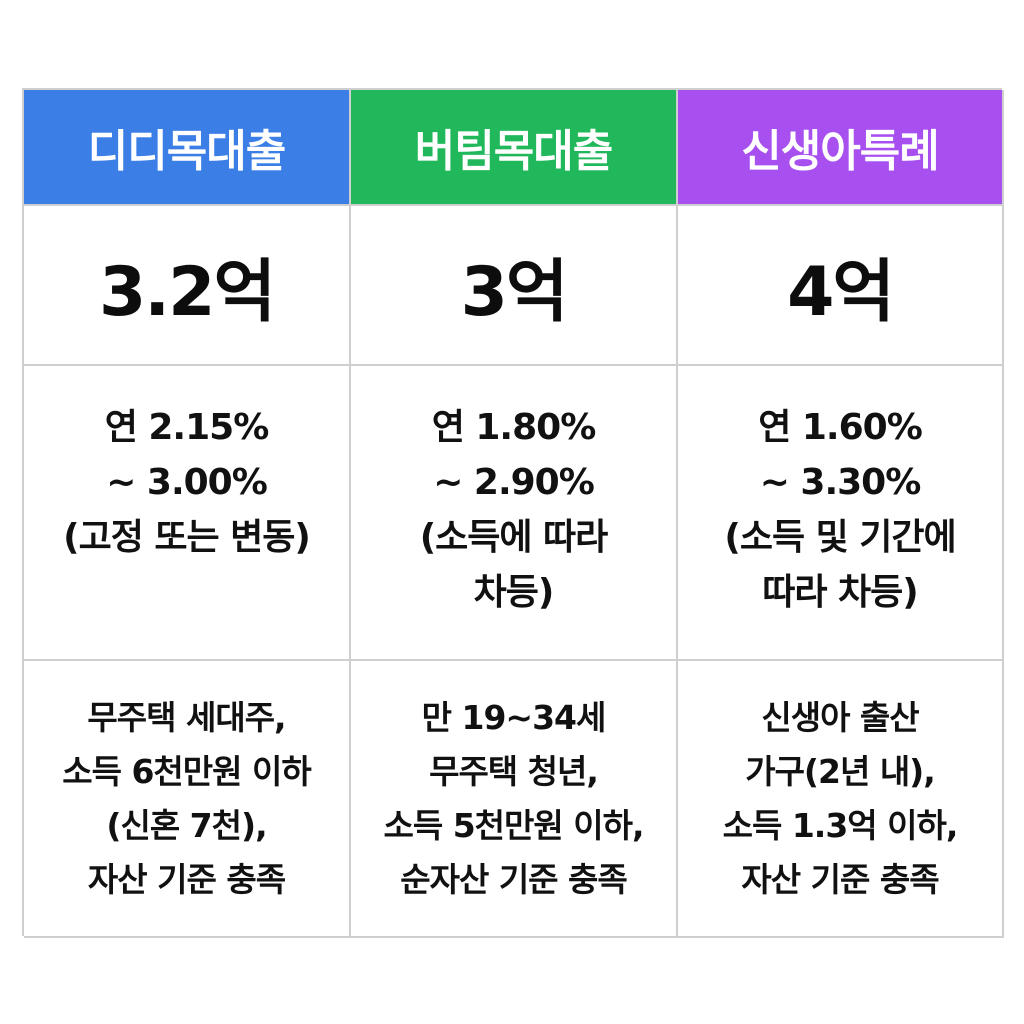 The height and width of the screenshot is (1024, 1024). Describe the element at coordinates (841, 292) in the screenshot. I see `amount-newborn-value: 4억` at that location.